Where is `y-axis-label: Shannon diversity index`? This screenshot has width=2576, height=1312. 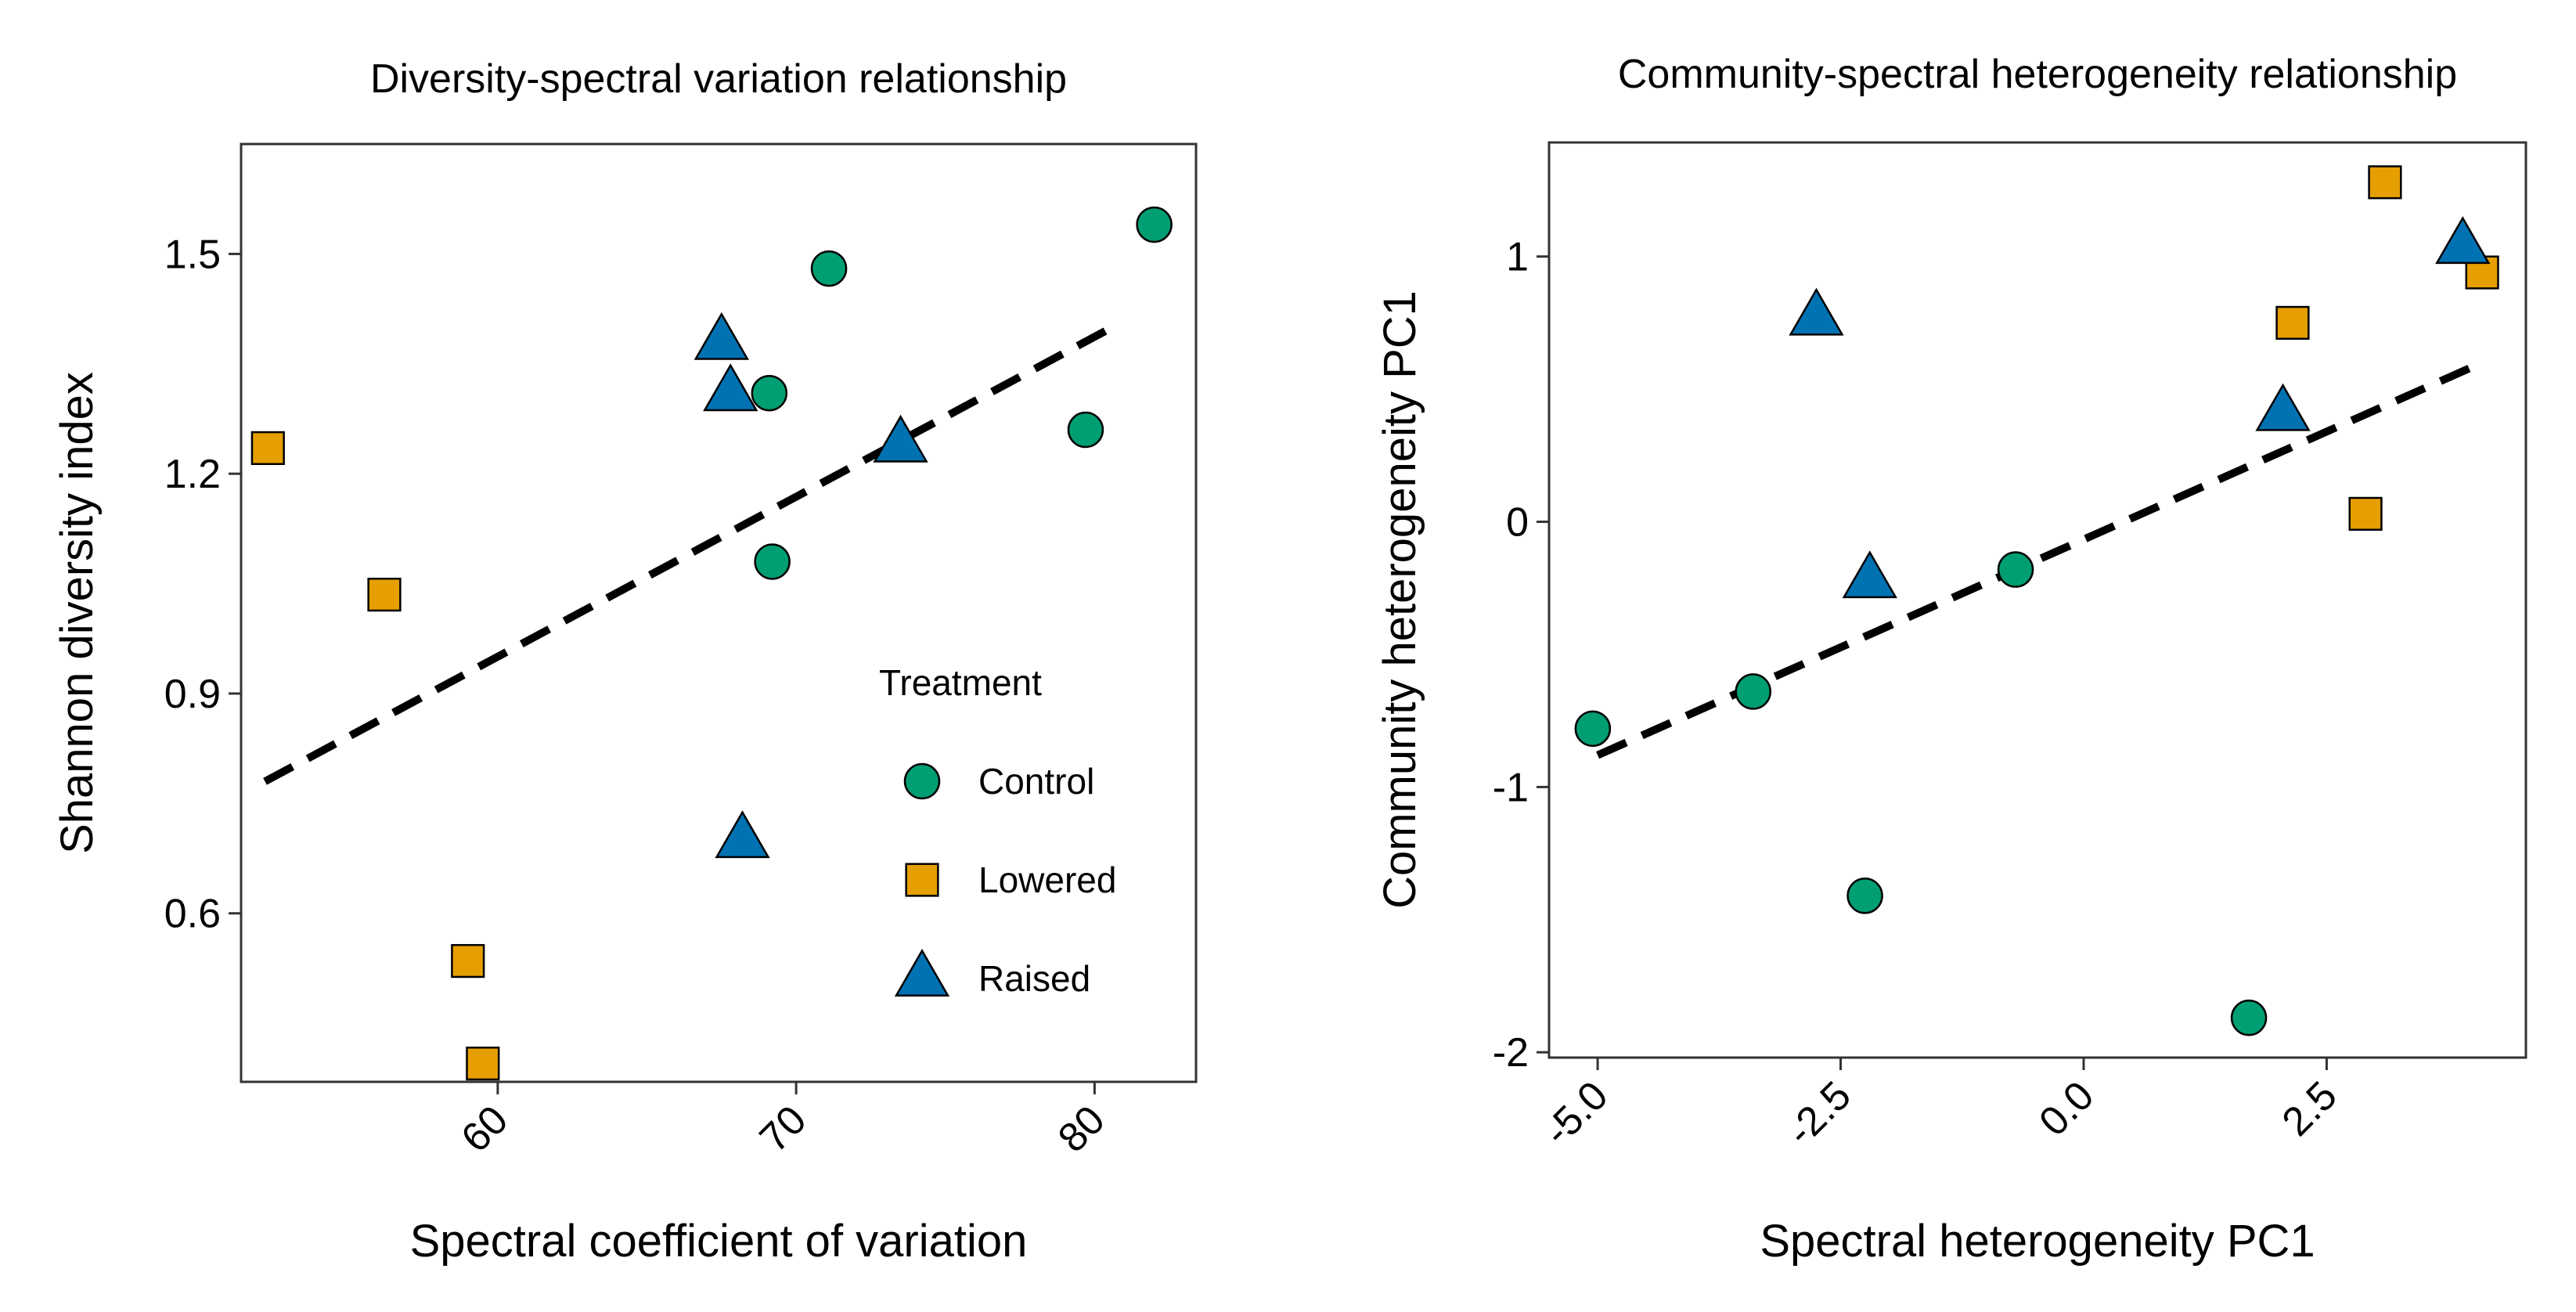
y-axis-label: Shannon diversity index is located at coordinates (77, 613).